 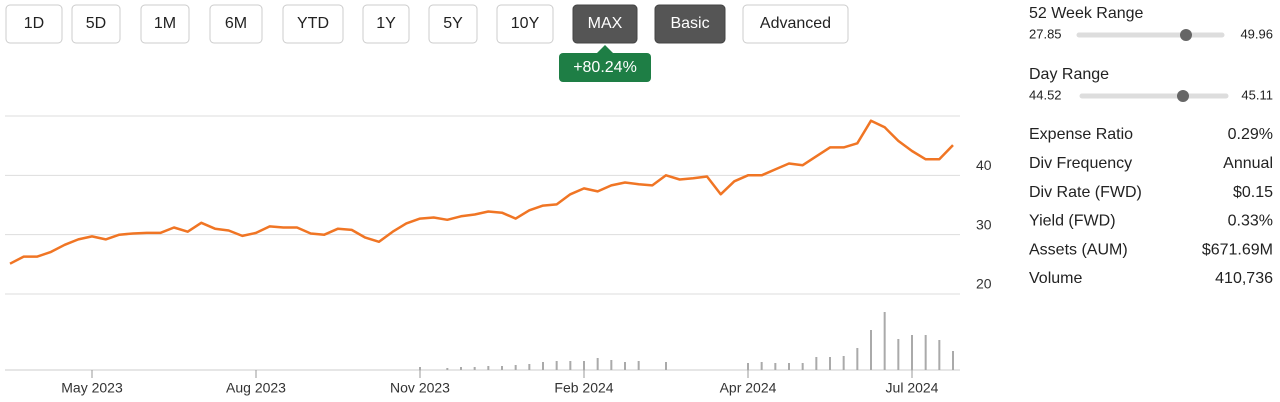 What do you see at coordinates (1078, 249) in the screenshot?
I see `stat-label: Assets (AUM)` at bounding box center [1078, 249].